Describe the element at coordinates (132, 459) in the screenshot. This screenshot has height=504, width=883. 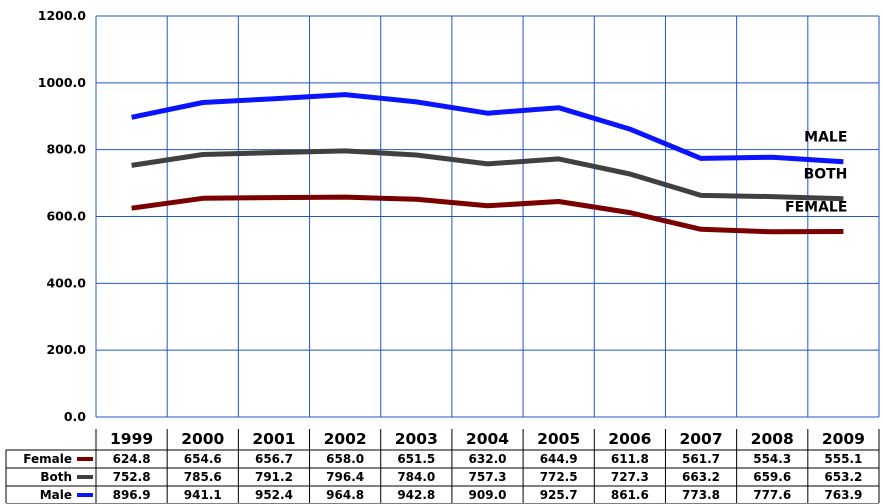
I see `table-cell: 624.8` at that location.